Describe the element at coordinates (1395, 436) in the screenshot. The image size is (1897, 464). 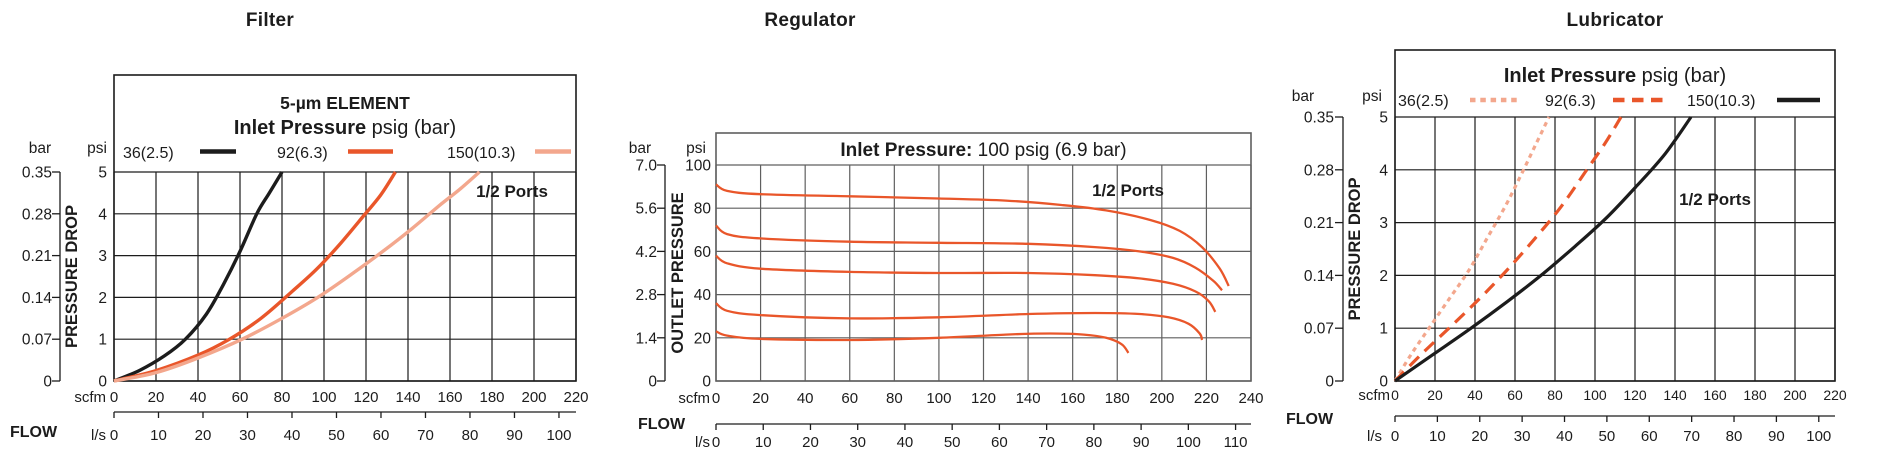
I see `lubricator-ls-tick: 0` at that location.